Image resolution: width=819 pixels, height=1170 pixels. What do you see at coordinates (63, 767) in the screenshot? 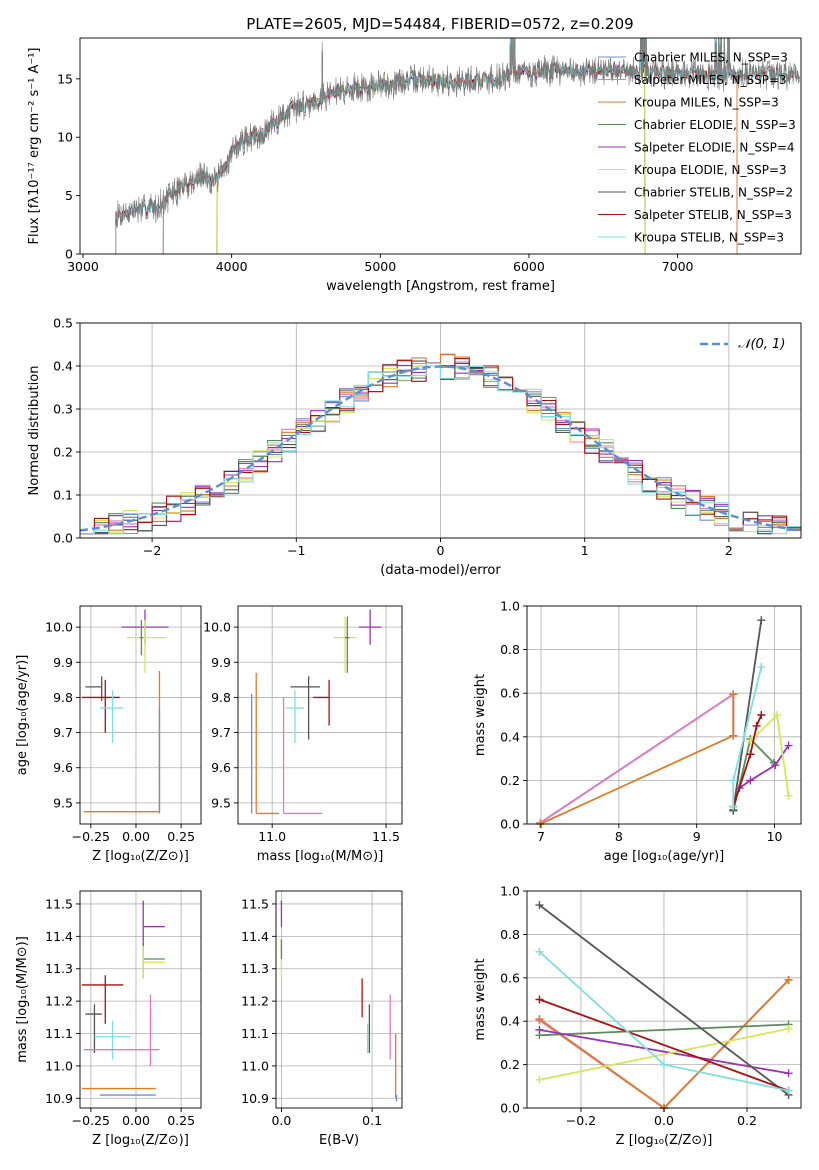
I see `y-tick-label: 9.6` at bounding box center [63, 767].